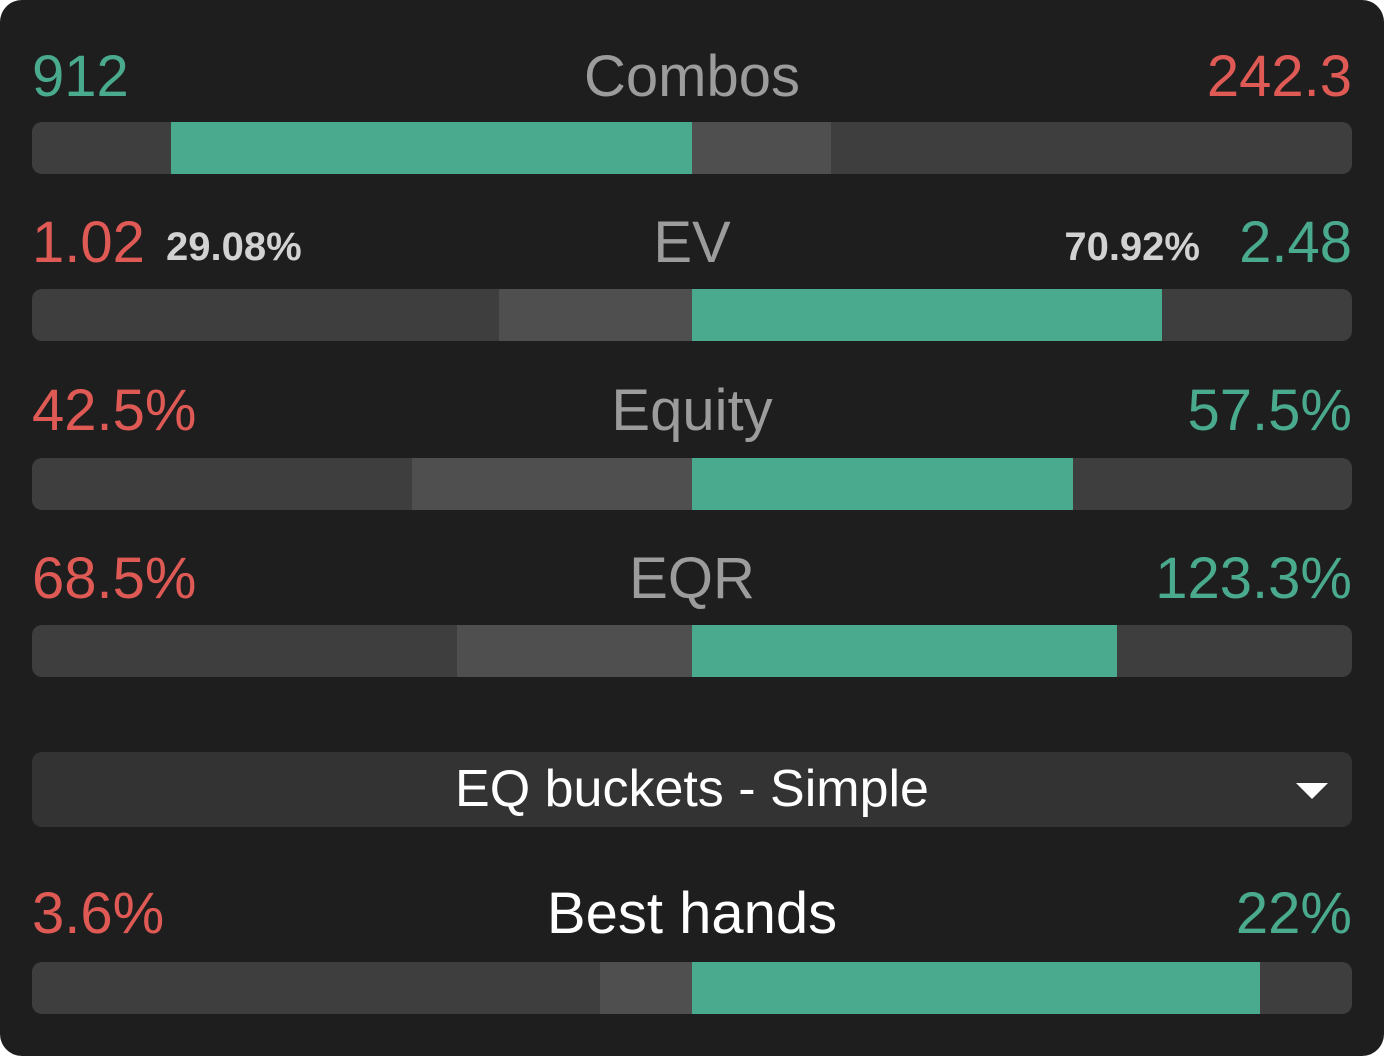  What do you see at coordinates (1295, 242) in the screenshot?
I see `ev-right-value: 2.48` at bounding box center [1295, 242].